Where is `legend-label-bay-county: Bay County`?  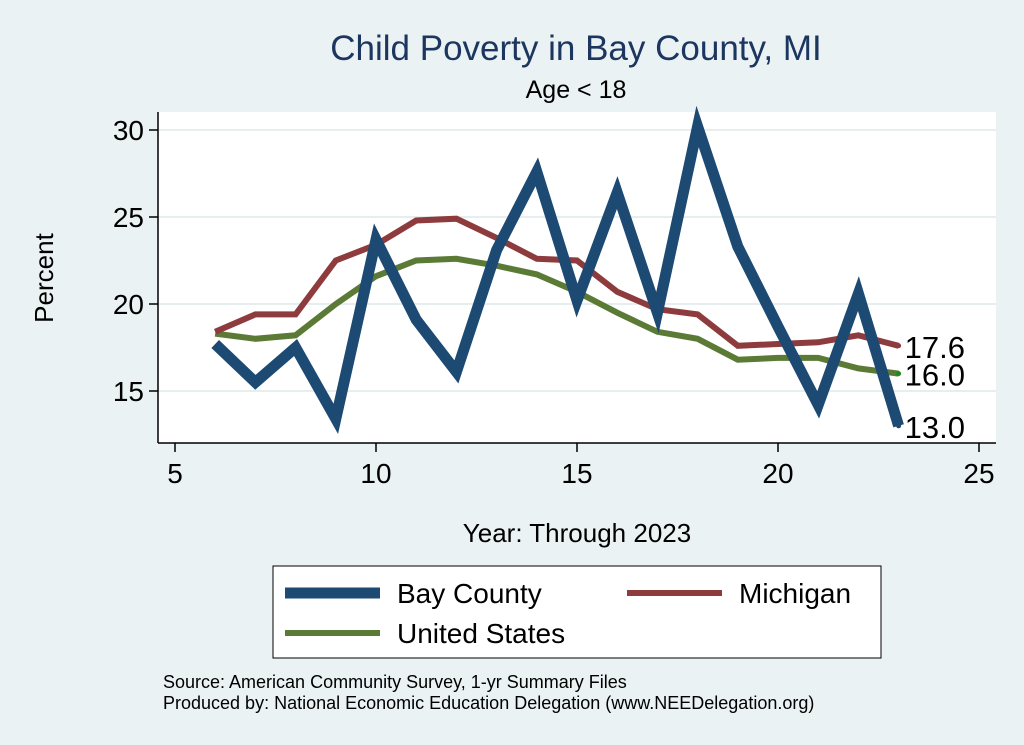
legend-label-bay-county: Bay County is located at coordinates (469, 593).